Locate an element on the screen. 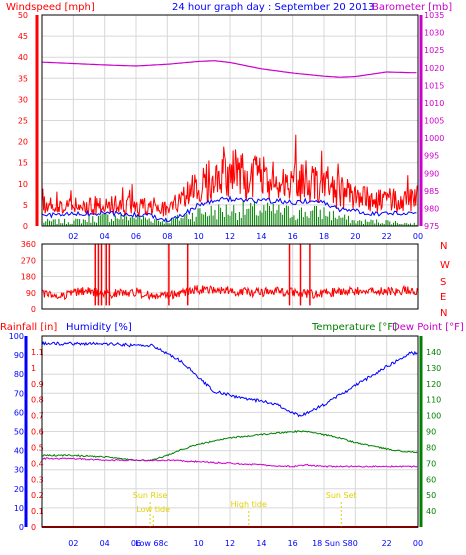 The image size is (466, 555). temperature-tick-label: 140 is located at coordinates (433, 352).